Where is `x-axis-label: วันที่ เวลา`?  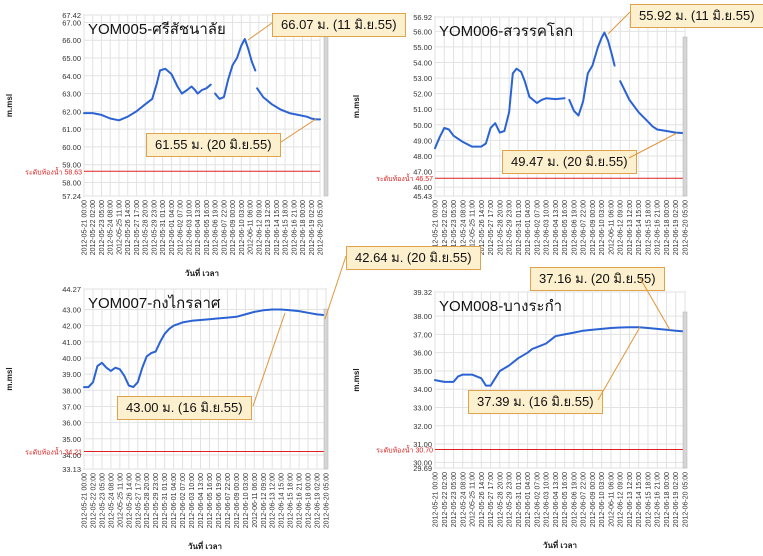 x-axis-label: วันที่ เวลา is located at coordinates (205, 545).